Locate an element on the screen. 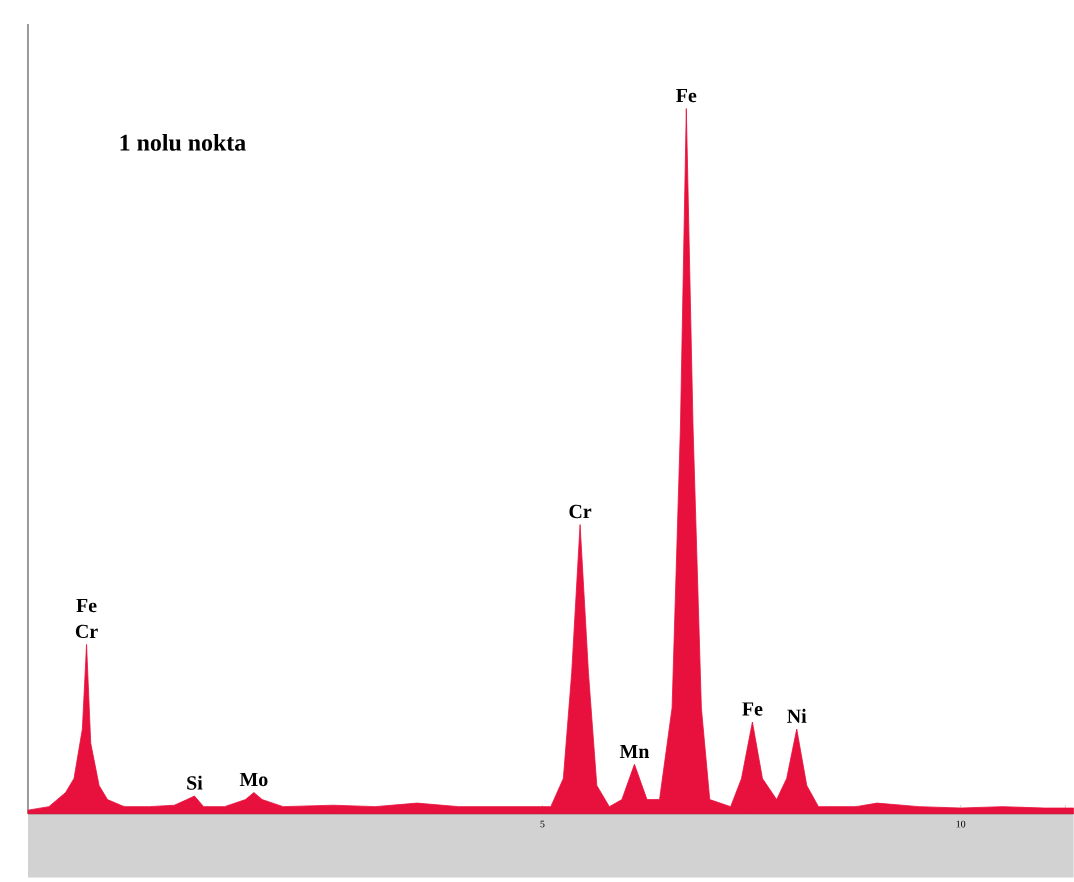 Image resolution: width=1074 pixels, height=882 pixels. annotation: Mo is located at coordinates (253, 780).